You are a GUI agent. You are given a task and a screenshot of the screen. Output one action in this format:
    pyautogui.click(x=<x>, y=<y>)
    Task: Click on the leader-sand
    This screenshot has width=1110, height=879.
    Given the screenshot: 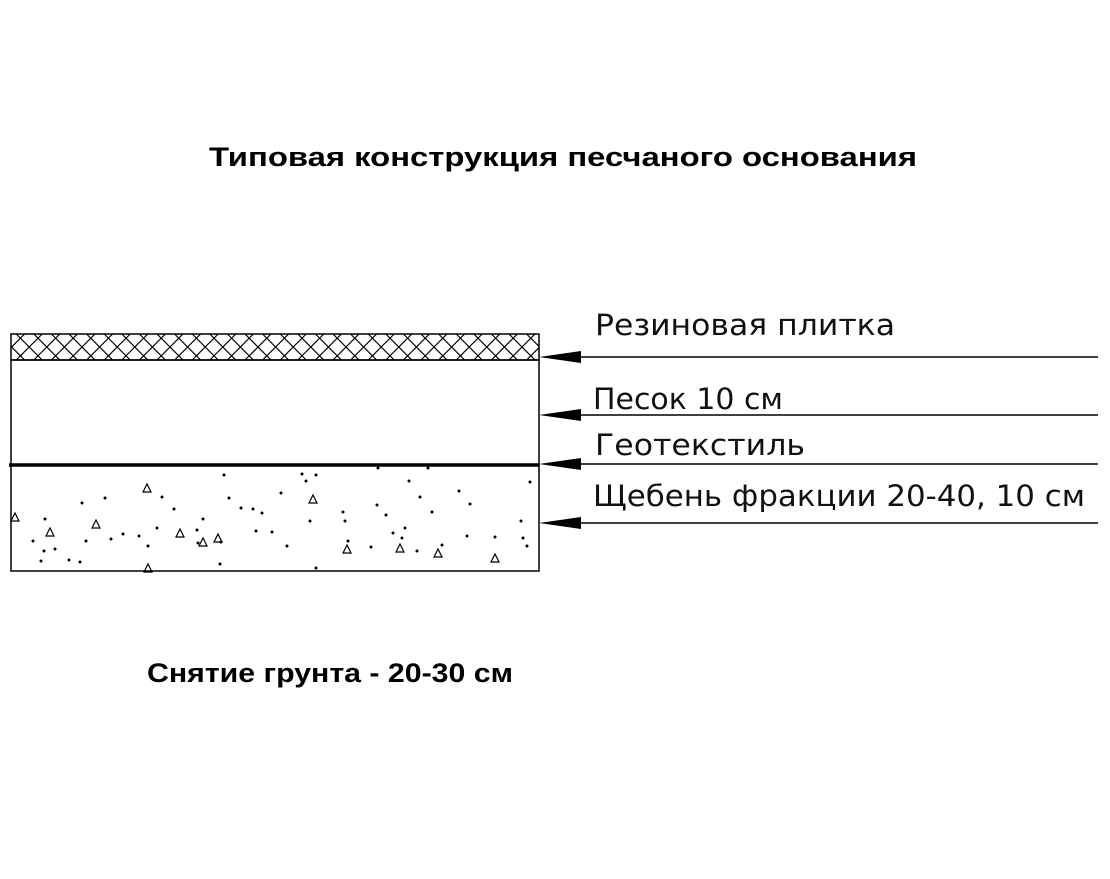 What is the action you would take?
    pyautogui.click(x=818, y=415)
    